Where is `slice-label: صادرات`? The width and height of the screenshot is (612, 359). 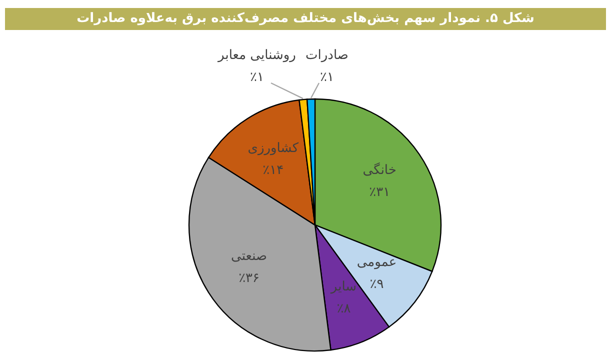 slice-label: صادرات is located at coordinates (327, 55).